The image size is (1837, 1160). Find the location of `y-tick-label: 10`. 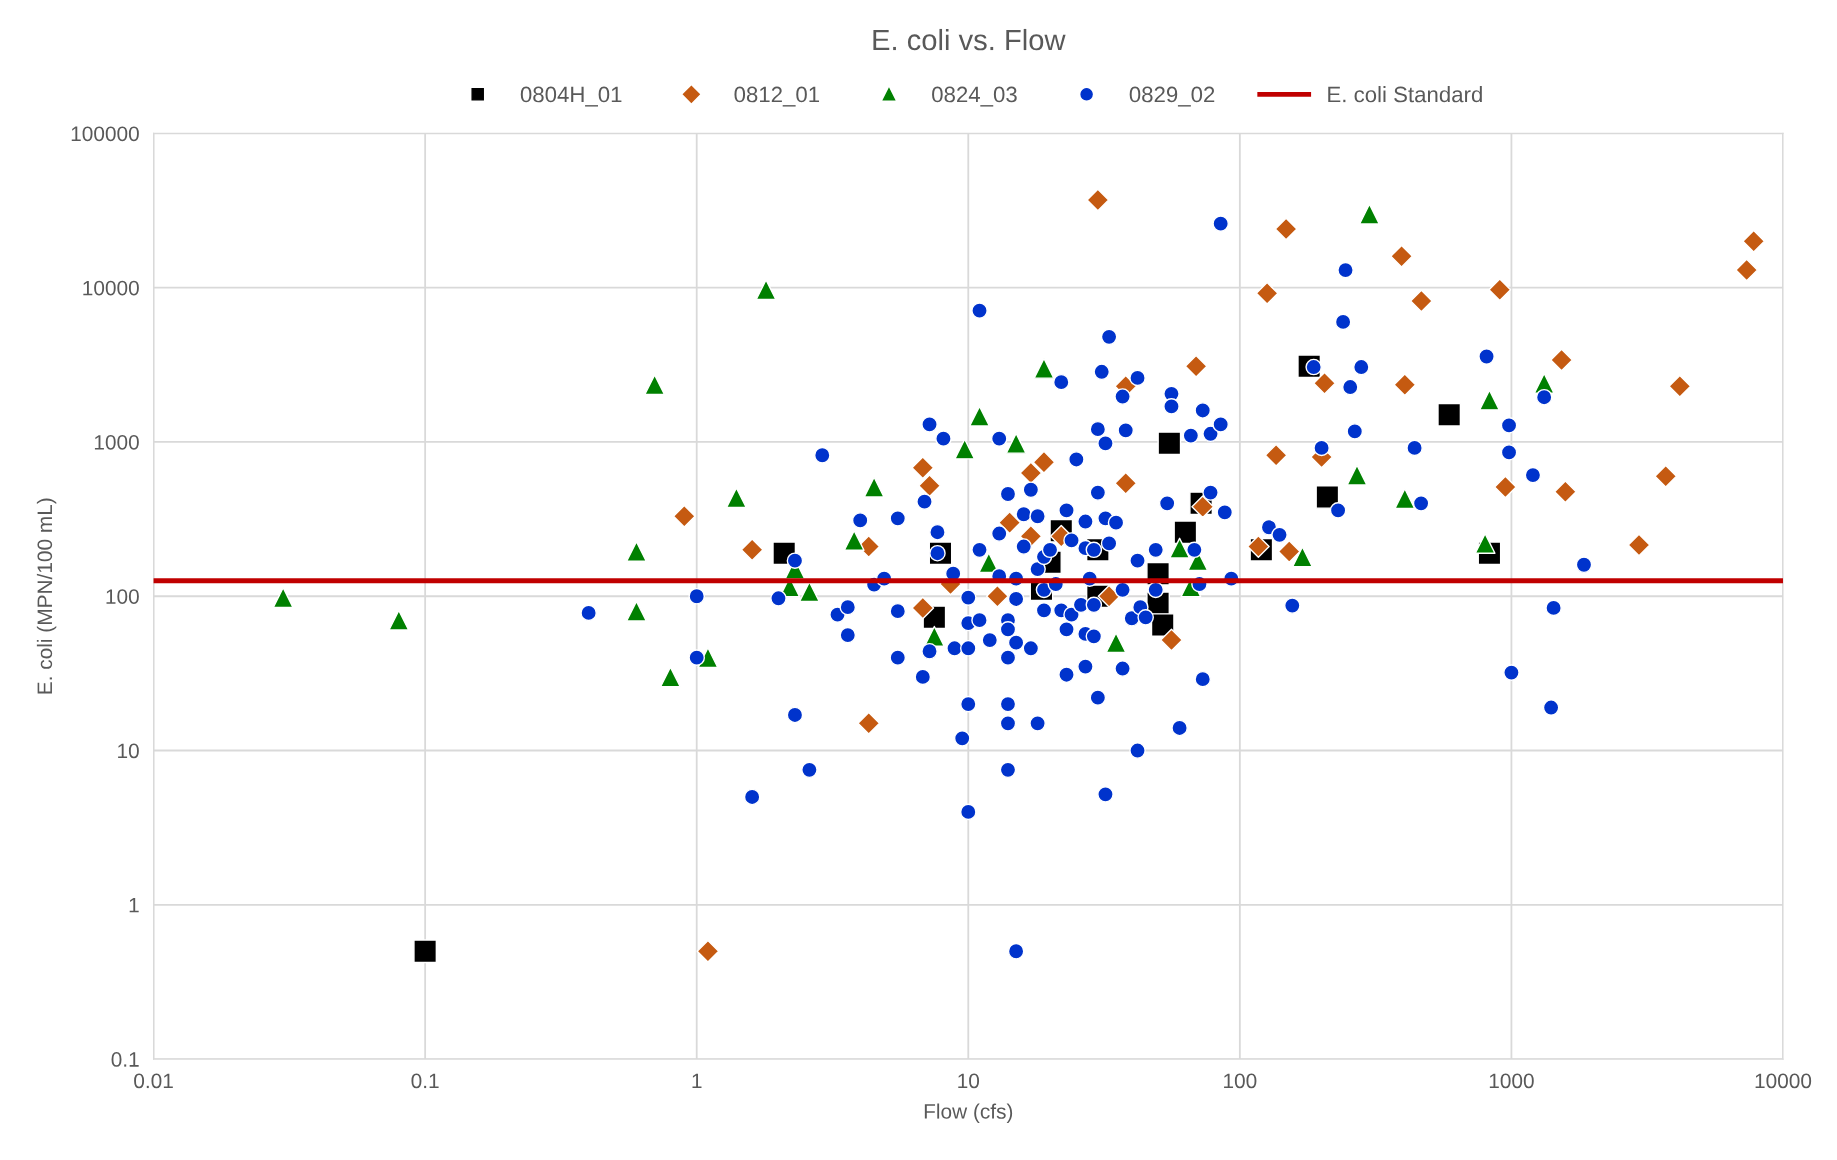

y-tick-label: 10 is located at coordinates (128, 751).